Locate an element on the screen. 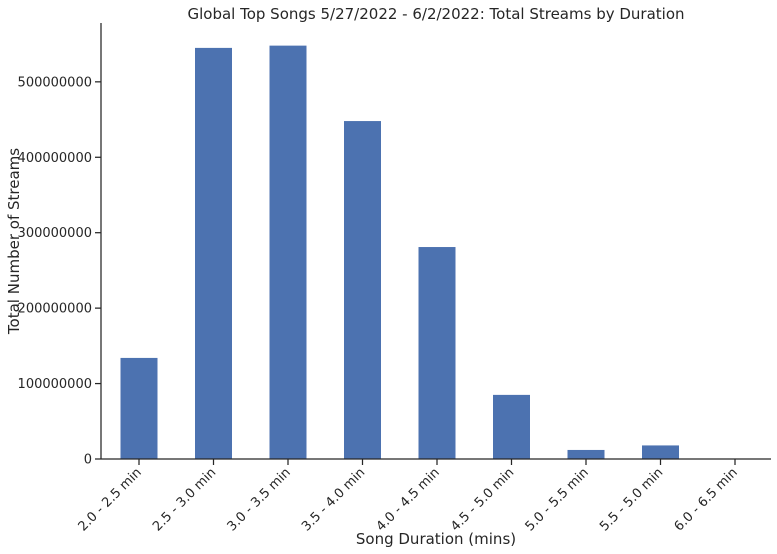  y-tick-label: 100000000 is located at coordinates (55, 384).